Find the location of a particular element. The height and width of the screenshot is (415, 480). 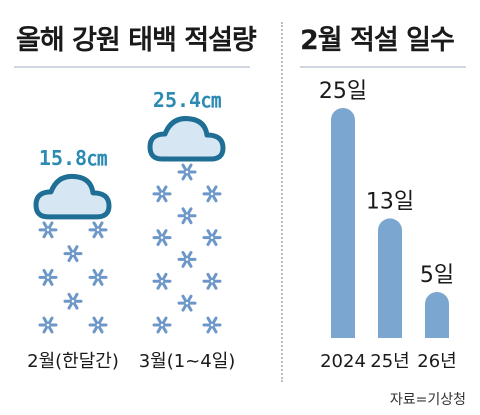

snowfall-category-label: 2월(한달간) is located at coordinates (73, 361).